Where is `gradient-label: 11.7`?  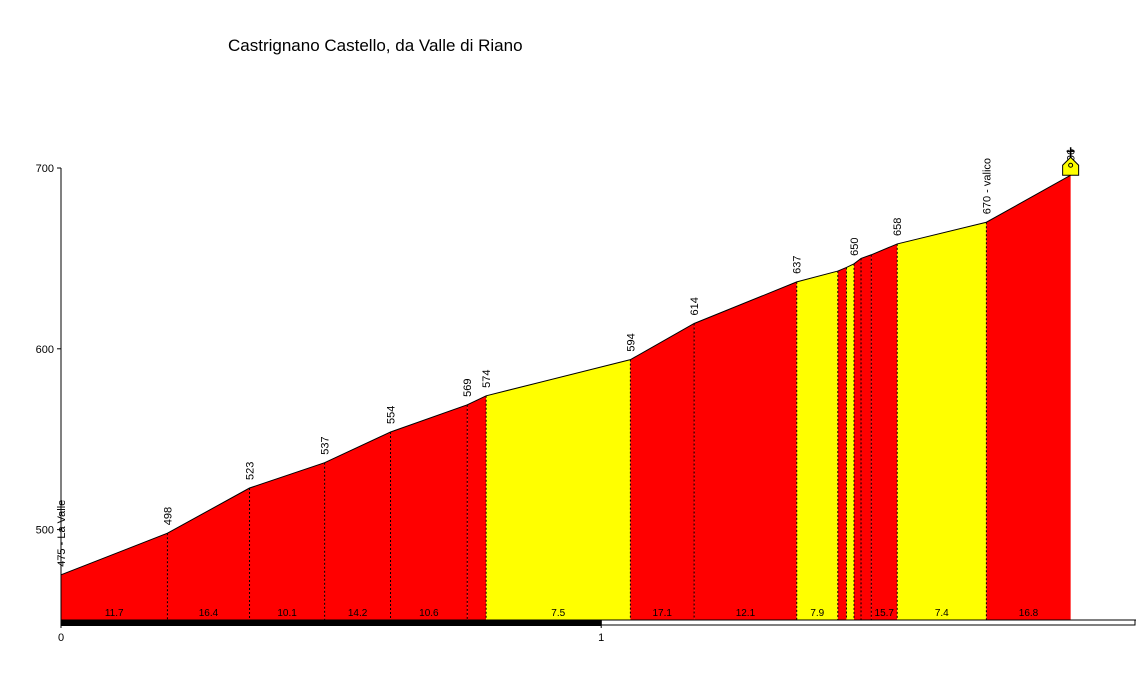
gradient-label: 11.7 is located at coordinates (114, 613).